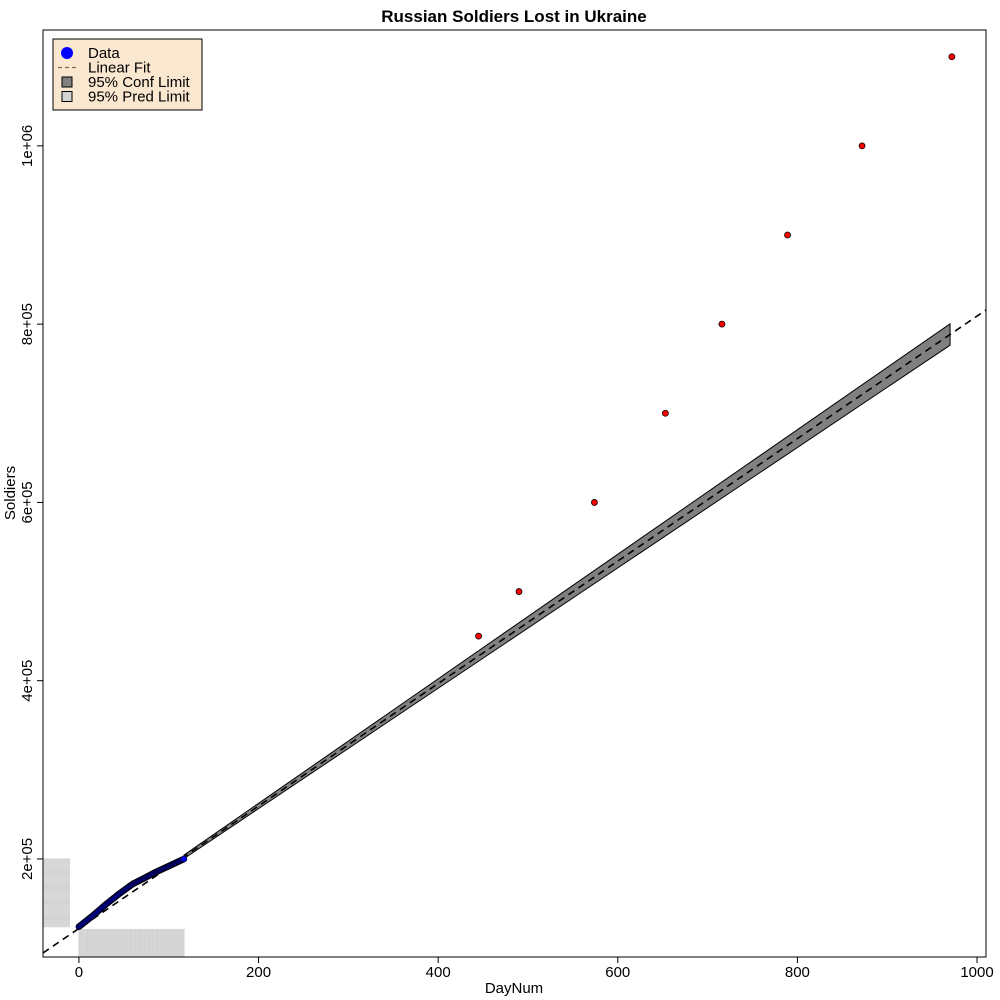  Describe the element at coordinates (976, 972) in the screenshot. I see `x-tick-label: 1000` at that location.